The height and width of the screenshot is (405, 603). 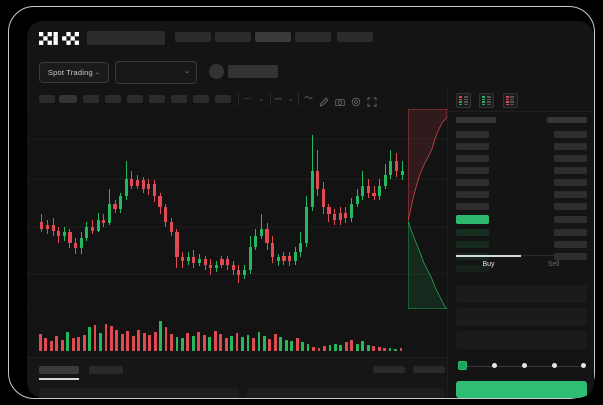 I want to click on order-percent-slider, so click(x=522, y=366).